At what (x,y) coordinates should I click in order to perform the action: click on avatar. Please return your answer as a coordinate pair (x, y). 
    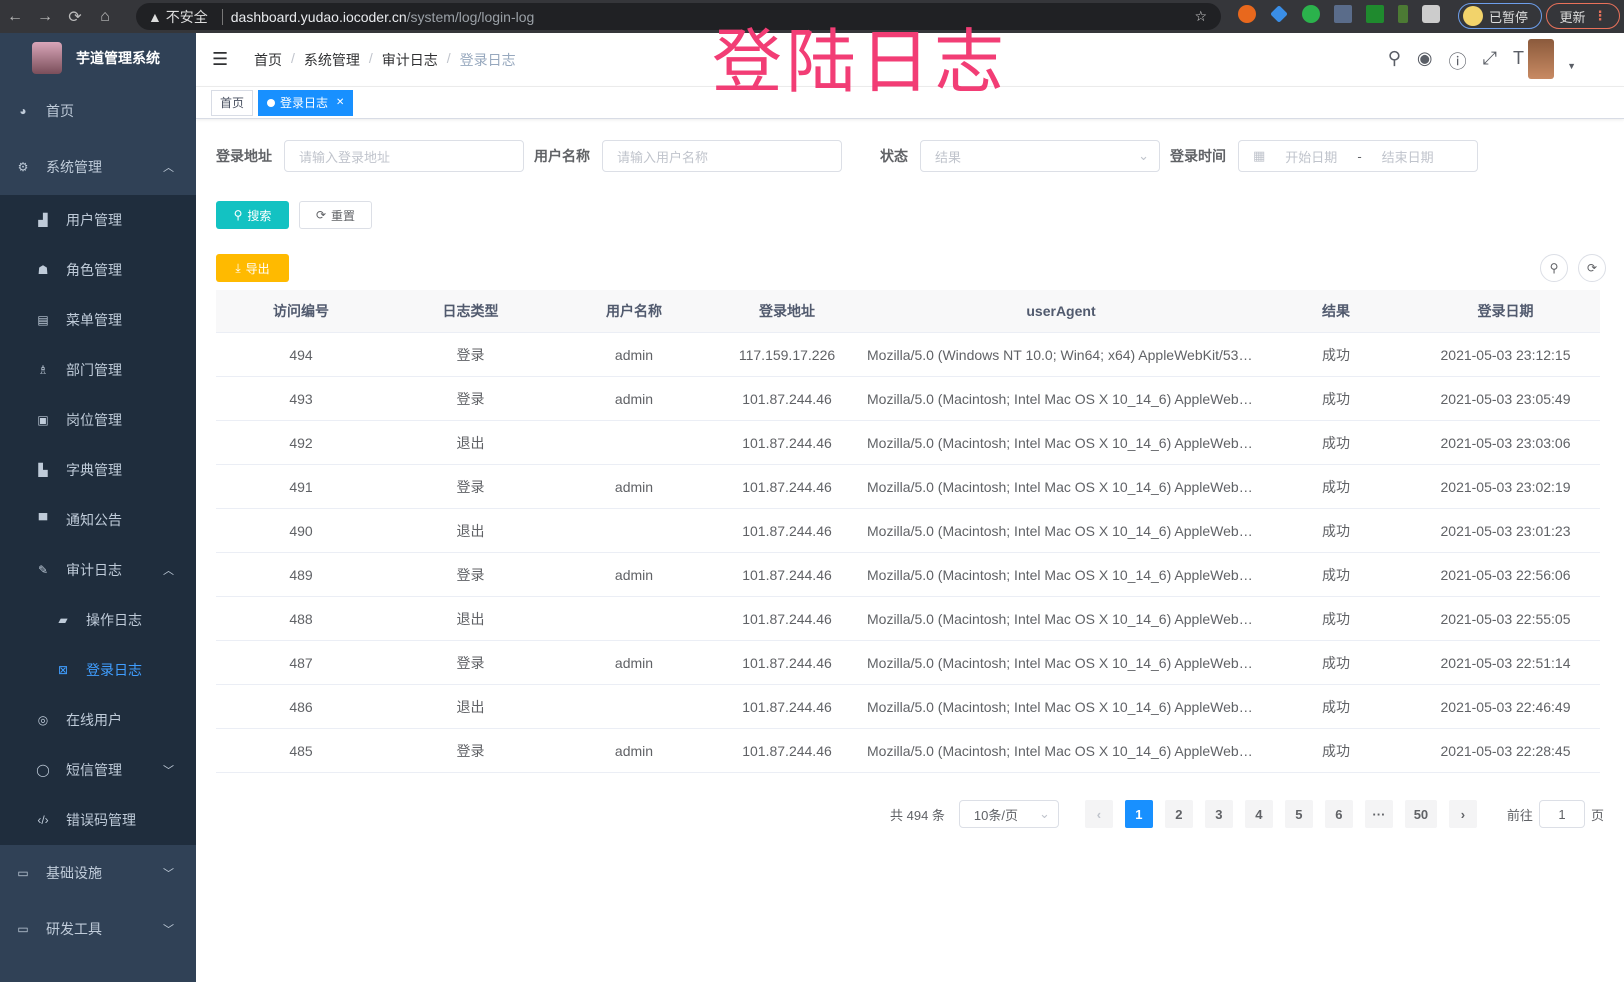
    Looking at the image, I should click on (1541, 59).